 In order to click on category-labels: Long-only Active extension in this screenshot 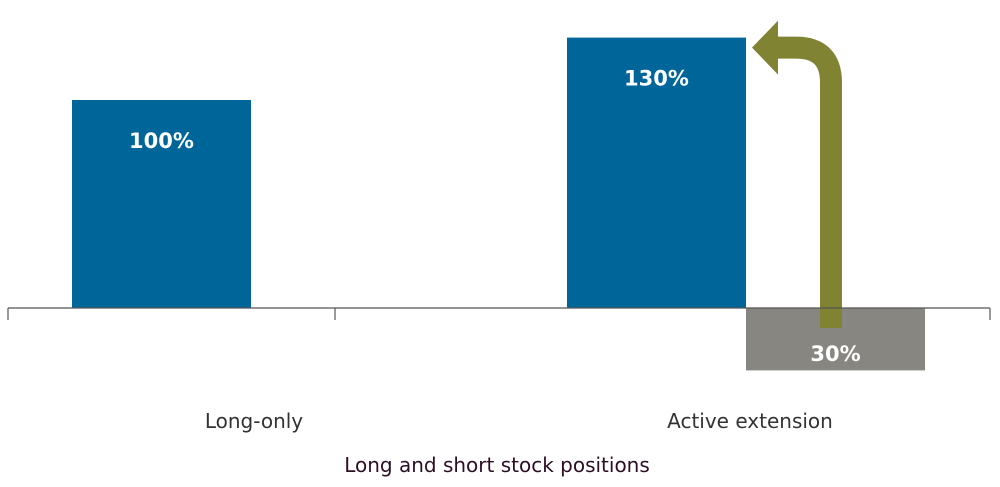, I will do `click(519, 421)`.